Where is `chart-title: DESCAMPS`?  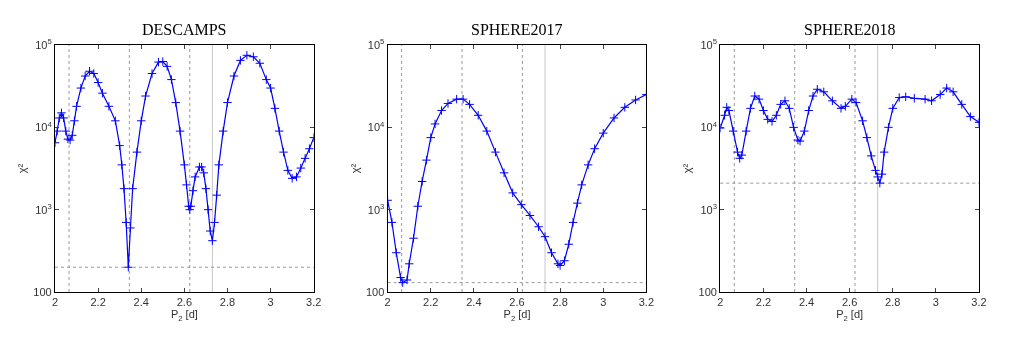
chart-title: DESCAMPS is located at coordinates (184, 29).